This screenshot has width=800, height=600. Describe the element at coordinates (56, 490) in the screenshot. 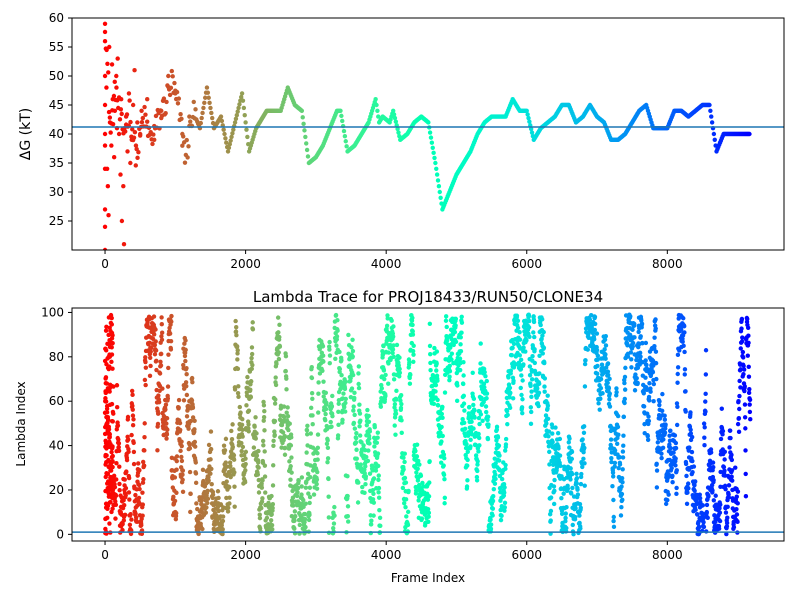

I see `bottom-y-tick-label: 20` at that location.